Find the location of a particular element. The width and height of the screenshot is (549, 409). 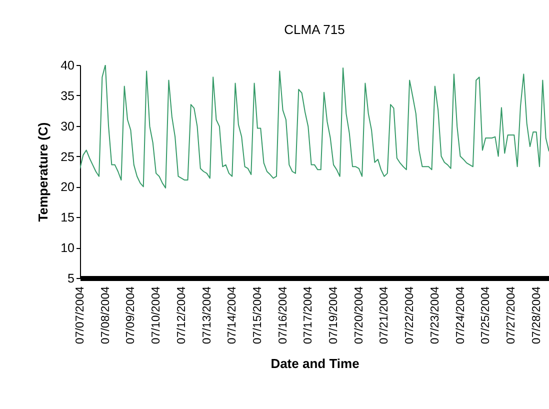

y-axis-title: Temperature (C) is located at coordinates (43, 172).